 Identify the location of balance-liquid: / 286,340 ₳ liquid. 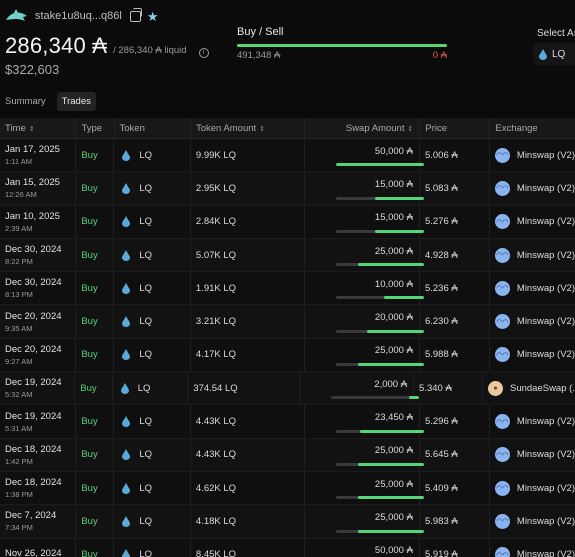
(150, 50).